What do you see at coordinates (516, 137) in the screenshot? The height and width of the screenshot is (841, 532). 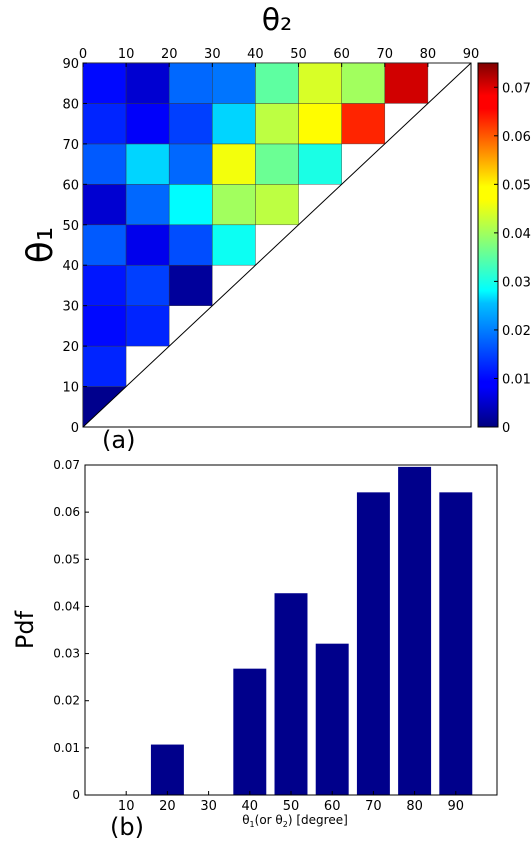 I see `colorbar-tick-label: 0.06` at bounding box center [516, 137].